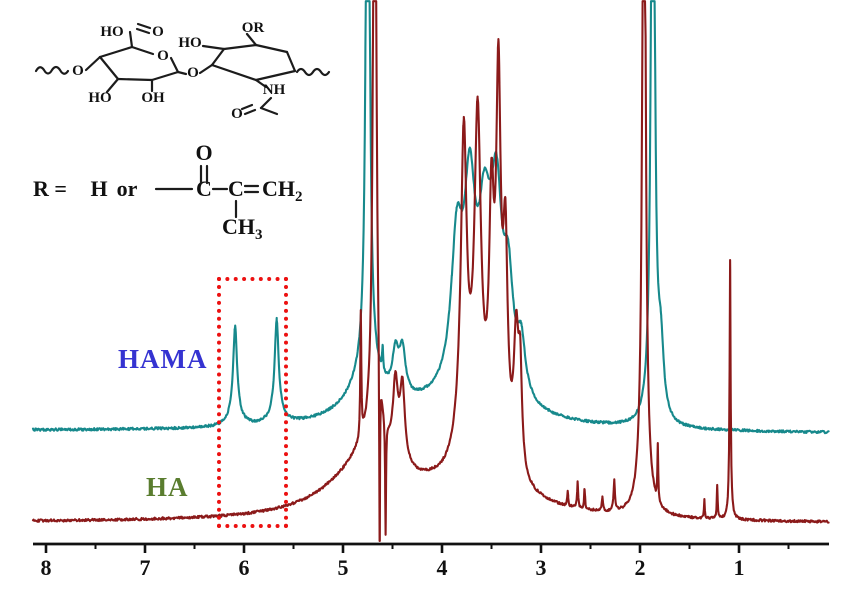 The image size is (848, 592). What do you see at coordinates (238, 226) in the screenshot?
I see `r-ch3-text: CH` at bounding box center [238, 226].